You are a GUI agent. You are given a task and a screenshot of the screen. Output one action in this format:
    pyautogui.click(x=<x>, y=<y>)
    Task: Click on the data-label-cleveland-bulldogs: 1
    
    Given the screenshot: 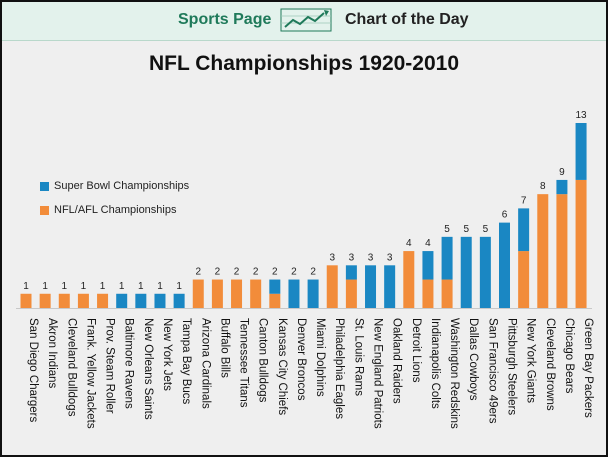 What is the action you would take?
    pyautogui.click(x=64, y=286)
    